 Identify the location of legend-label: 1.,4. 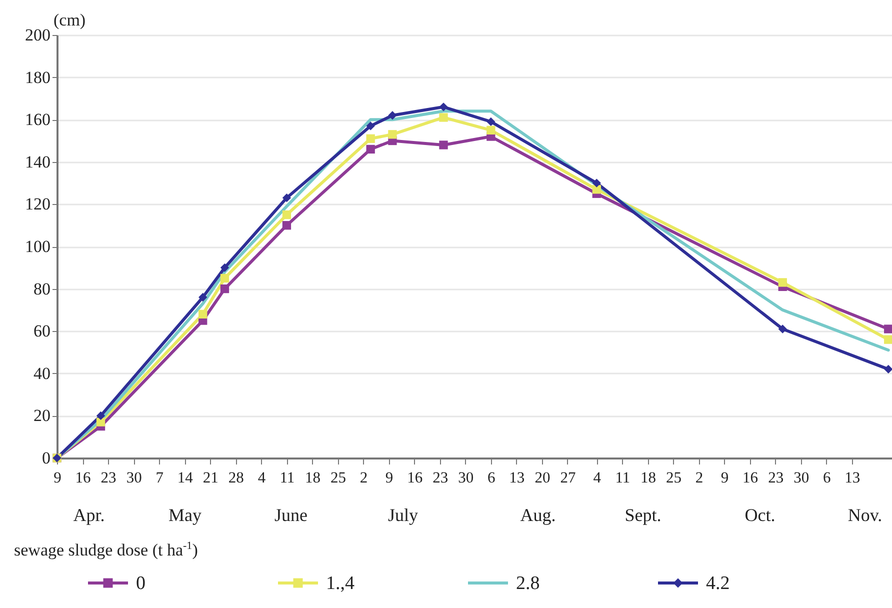
(340, 583).